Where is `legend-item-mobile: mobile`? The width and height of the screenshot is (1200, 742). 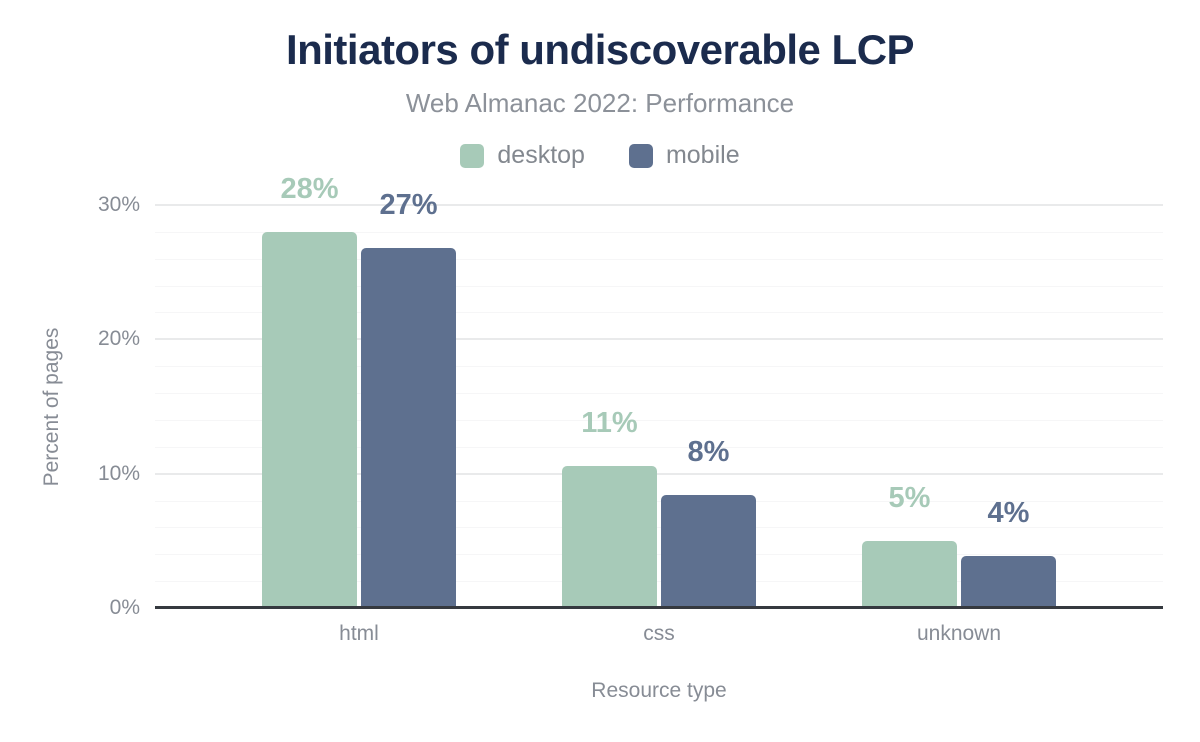 legend-item-mobile: mobile is located at coordinates (684, 155).